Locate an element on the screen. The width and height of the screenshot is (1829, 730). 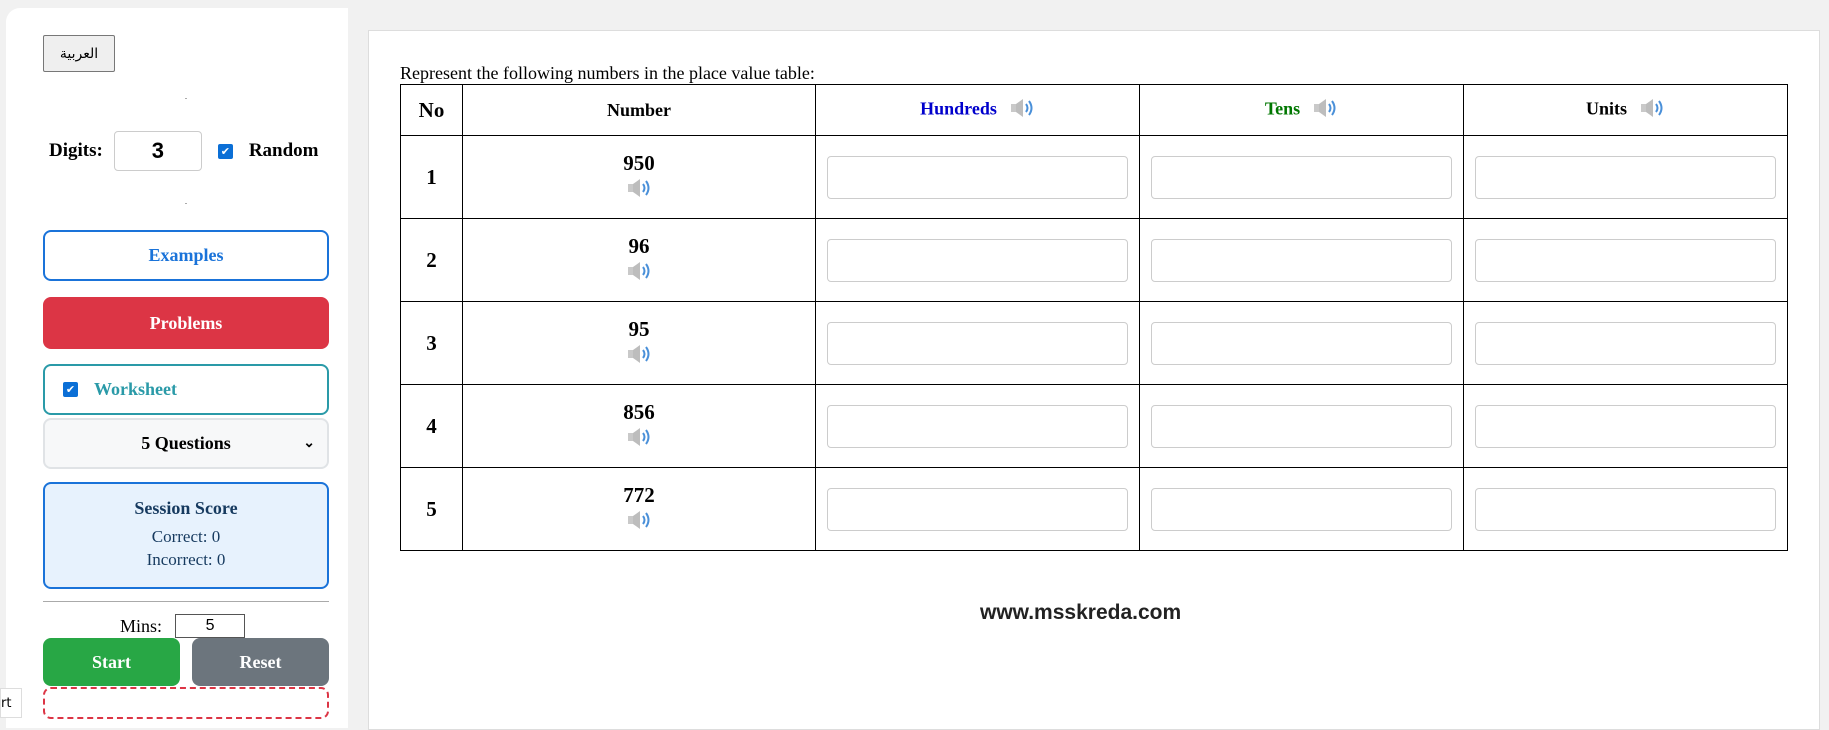
questions-select: 5 Questions ⌄ is located at coordinates (186, 443).